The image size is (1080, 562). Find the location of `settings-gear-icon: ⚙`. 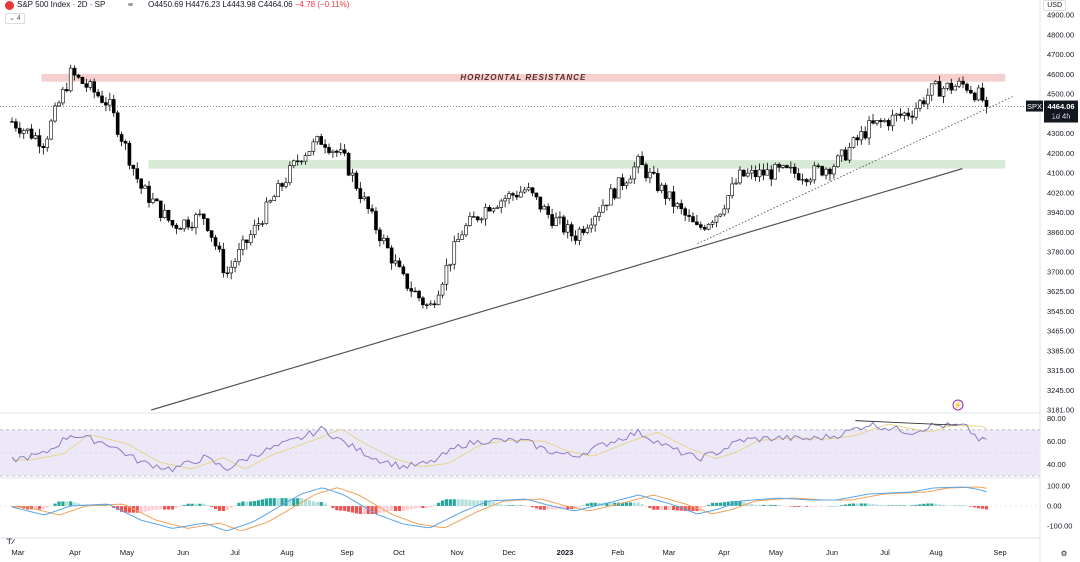

settings-gear-icon: ⚙ is located at coordinates (1064, 553).